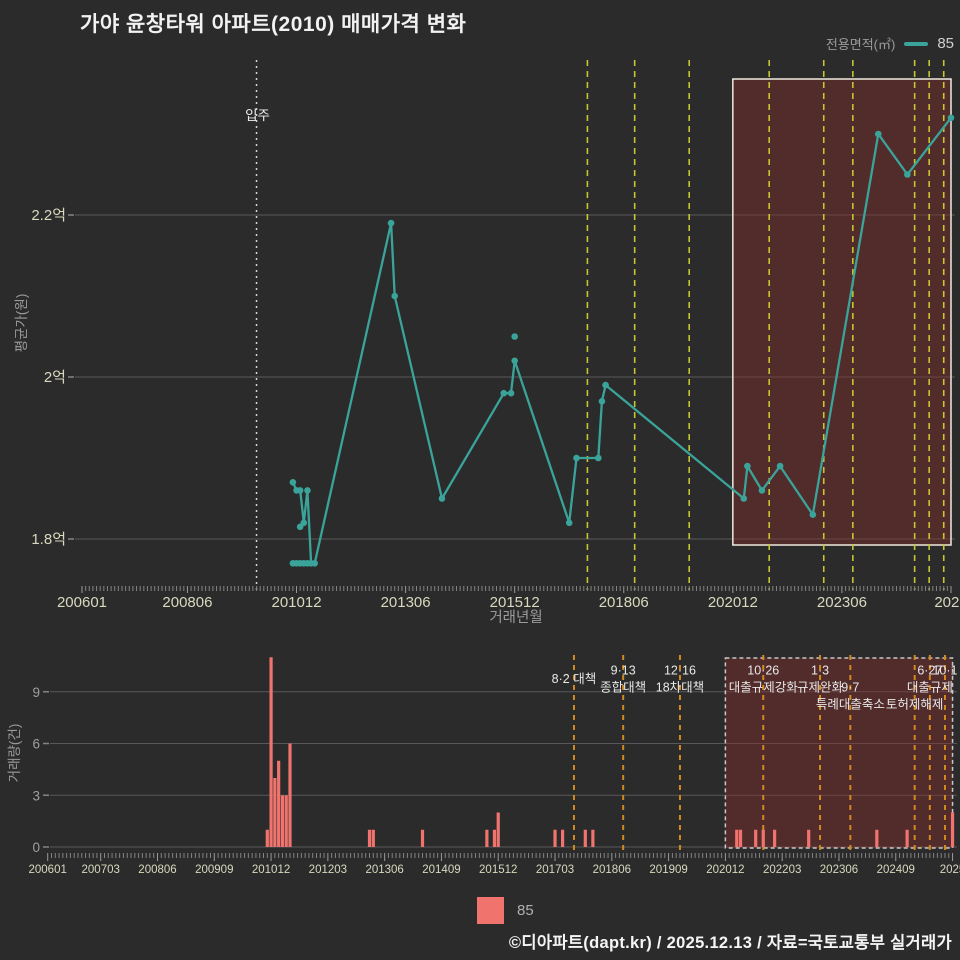 This screenshot has height=960, width=960. I want to click on x-tick-label: 201806, so click(624, 602).